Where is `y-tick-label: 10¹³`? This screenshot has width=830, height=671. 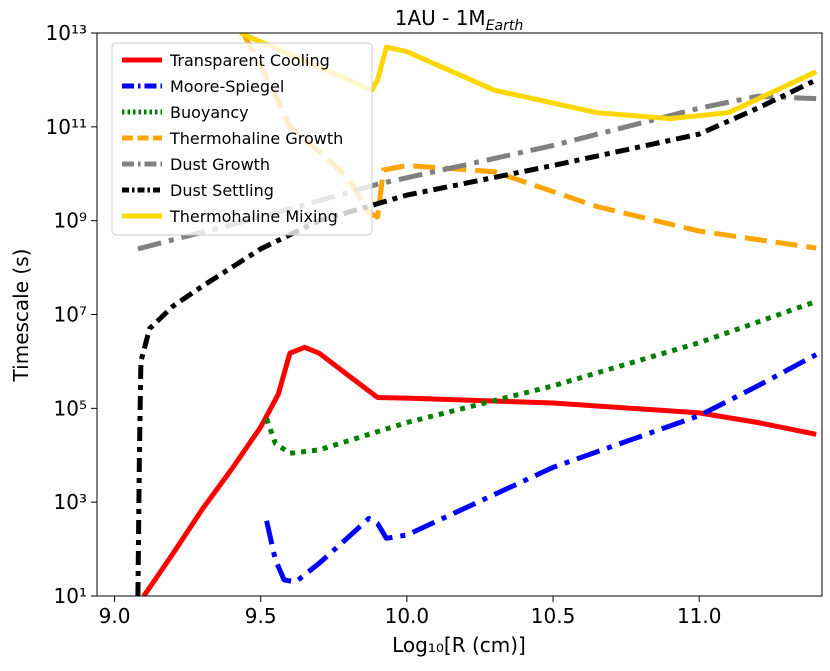 y-tick-label: 10¹³ is located at coordinates (66, 33).